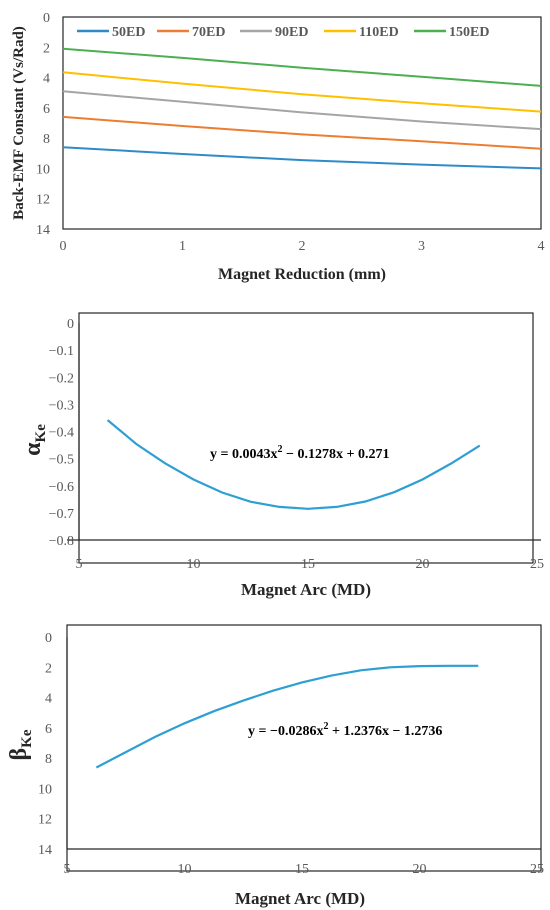  What do you see at coordinates (19, 123) in the screenshot?
I see `chart-1-y-axis-label: Back-EMF Constant (Vs/Rad)` at bounding box center [19, 123].